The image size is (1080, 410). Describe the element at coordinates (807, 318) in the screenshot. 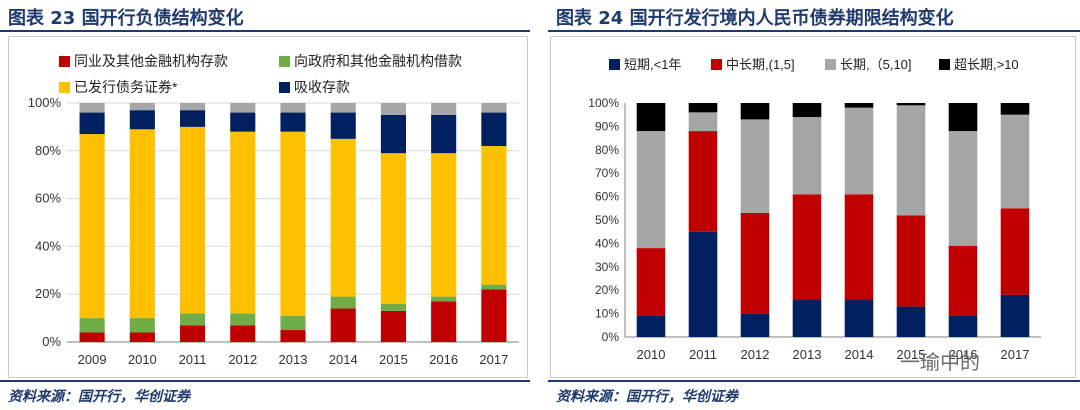

I see `bar-segment-1-2013` at that location.